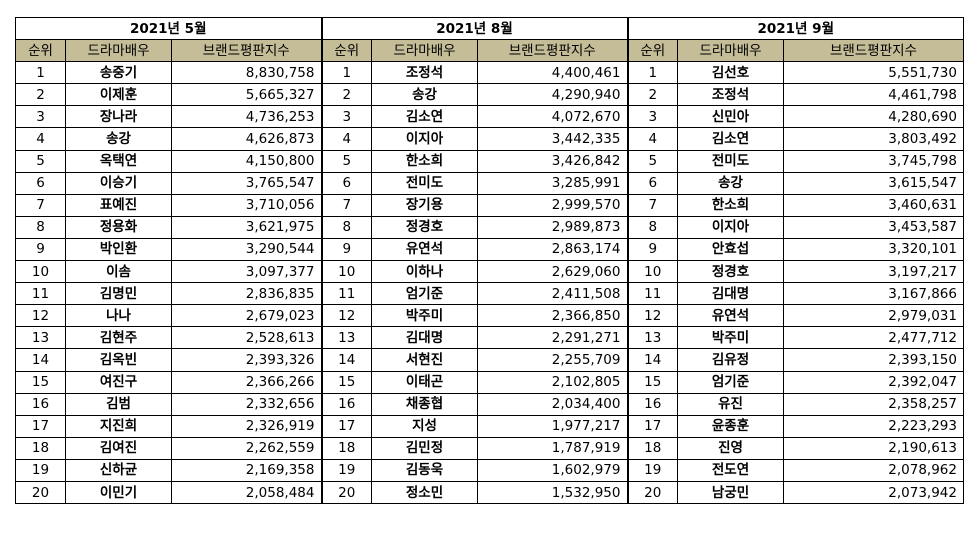 This screenshot has height=534, width=966. Describe the element at coordinates (730, 492) in the screenshot. I see `actor-name-cell: 남궁민` at that location.